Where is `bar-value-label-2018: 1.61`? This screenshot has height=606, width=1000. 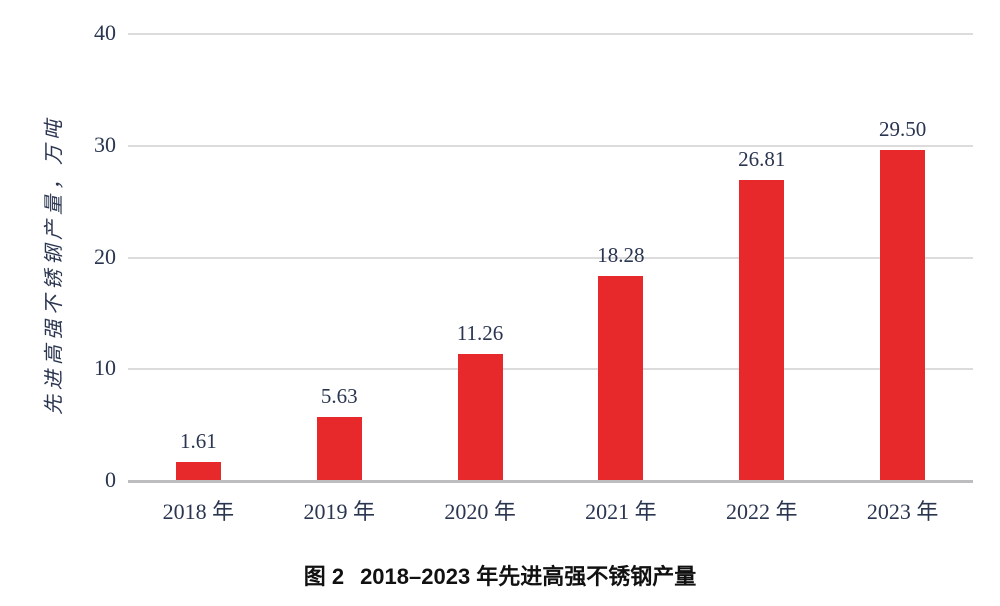 bar-value-label-2018: 1.61 is located at coordinates (198, 441).